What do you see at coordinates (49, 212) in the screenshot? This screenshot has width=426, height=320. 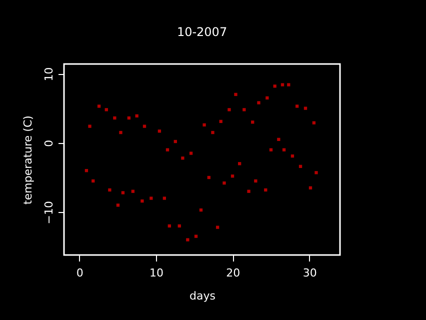 I see `y-tick-label: −10` at bounding box center [49, 212].